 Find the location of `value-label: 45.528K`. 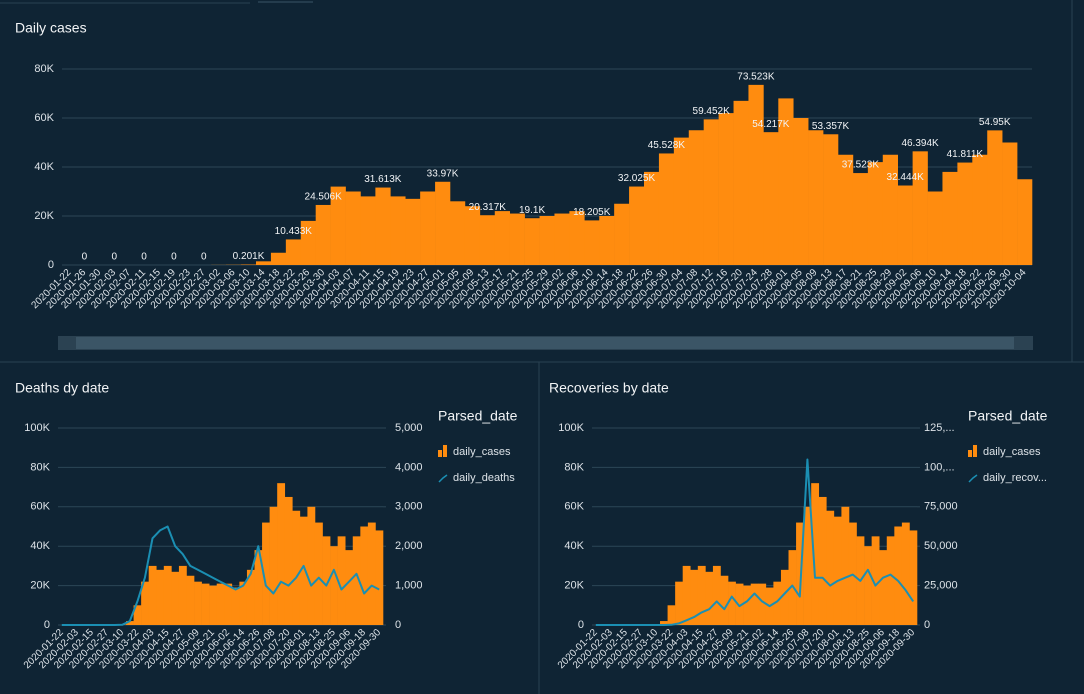

value-label: 45.528K is located at coordinates (667, 145).